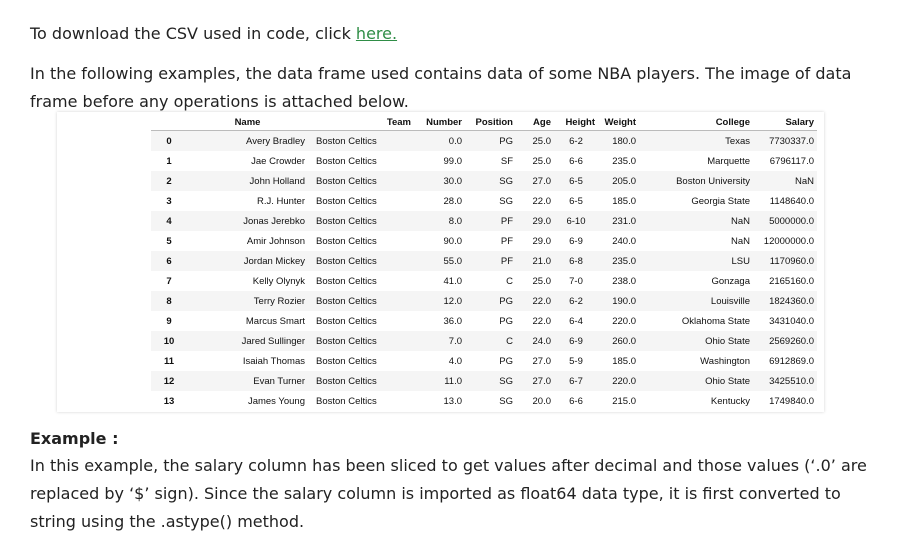  What do you see at coordinates (169, 281) in the screenshot?
I see `row-index: 7` at bounding box center [169, 281].